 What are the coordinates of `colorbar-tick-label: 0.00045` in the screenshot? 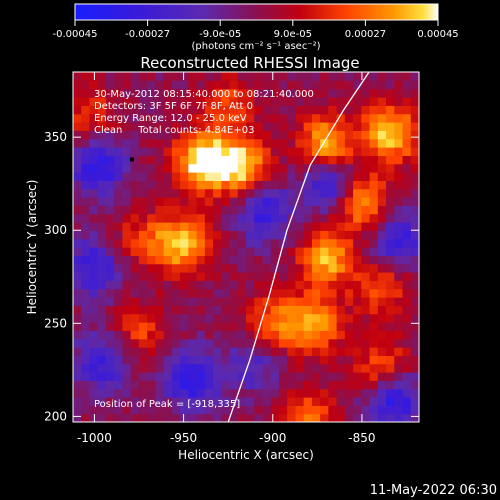 It's located at (437, 34).